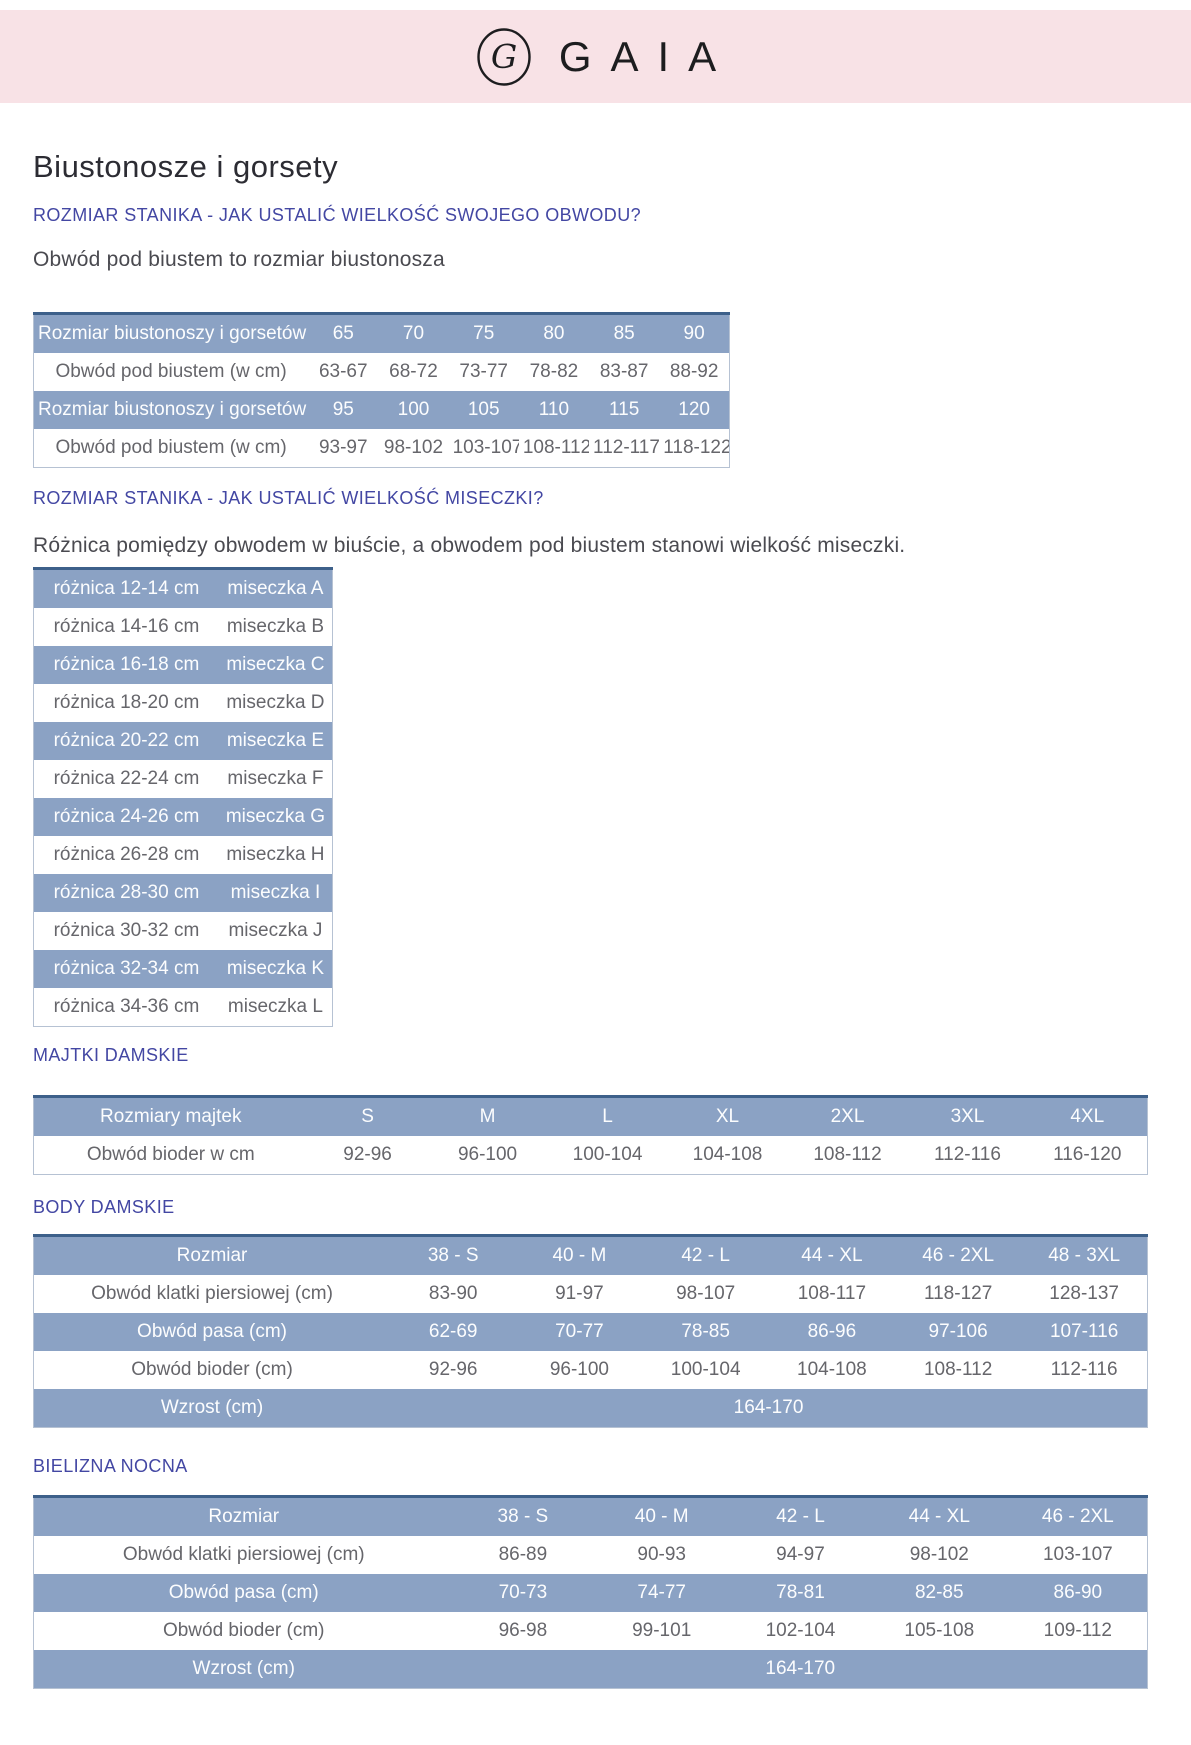 This screenshot has height=1745, width=1191. I want to click on section-heading-bodysuits: BODY DAMSKIE, so click(104, 1207).